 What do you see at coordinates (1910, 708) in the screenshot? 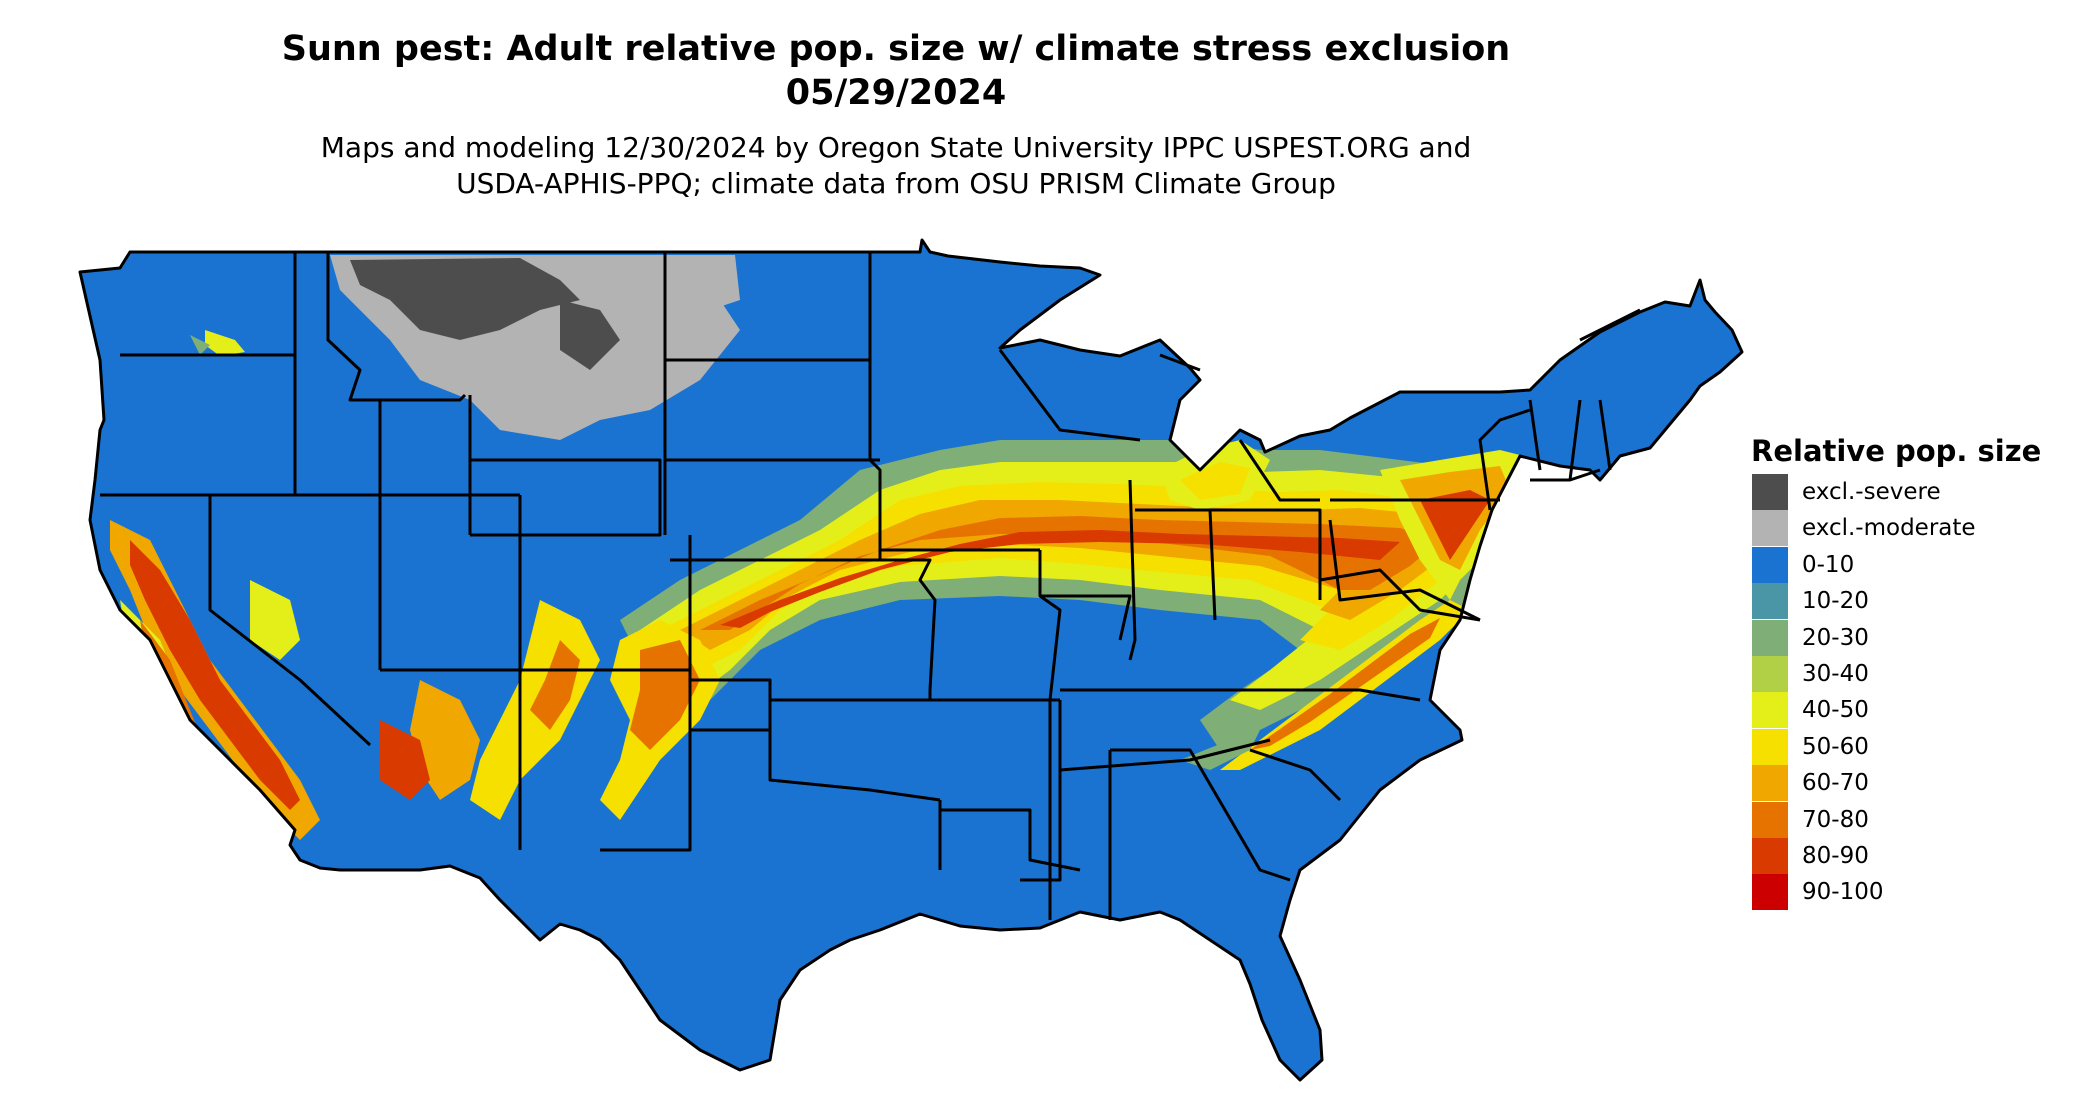
I see `legend-item: 40-50` at bounding box center [1910, 708].